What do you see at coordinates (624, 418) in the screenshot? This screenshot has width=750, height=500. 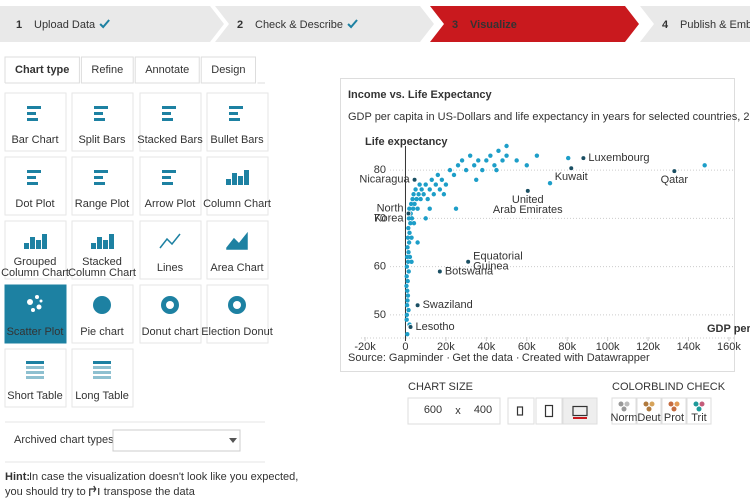 I see `option-label: Norm` at bounding box center [624, 418].